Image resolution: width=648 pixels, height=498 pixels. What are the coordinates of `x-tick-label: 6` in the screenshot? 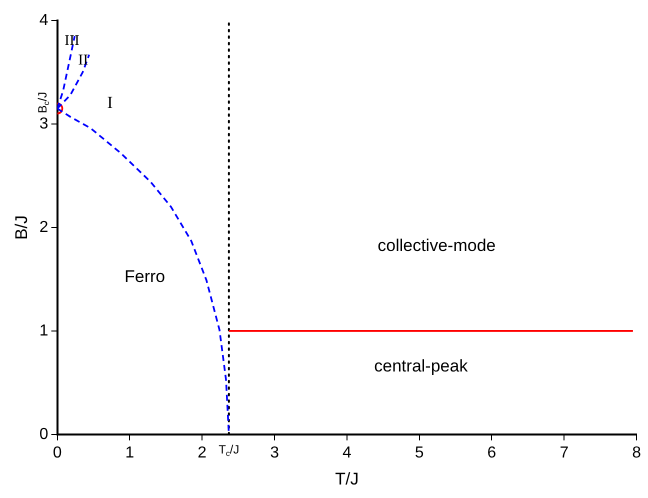 It's located at (491, 453).